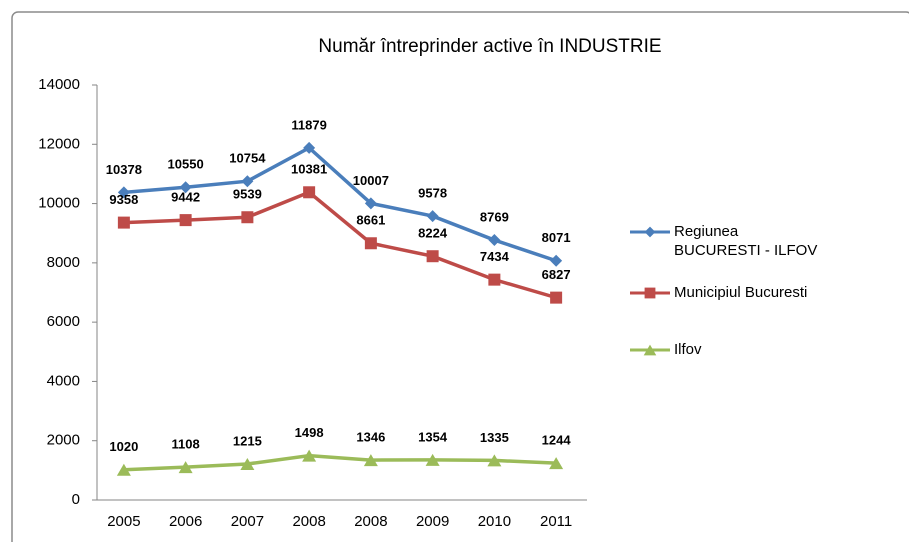 This screenshot has width=909, height=542. Describe the element at coordinates (308, 124) in the screenshot. I see `data-label: 11879` at that location.